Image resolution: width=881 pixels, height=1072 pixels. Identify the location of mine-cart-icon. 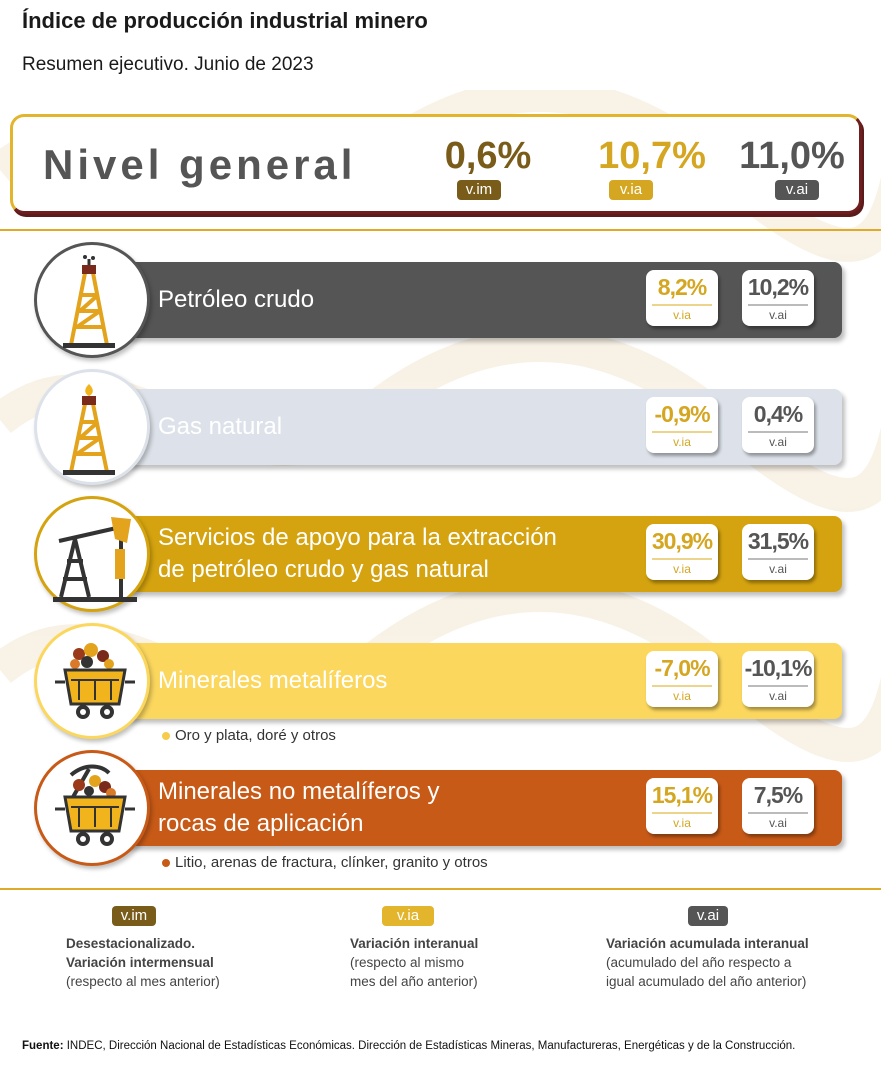
(95, 683).